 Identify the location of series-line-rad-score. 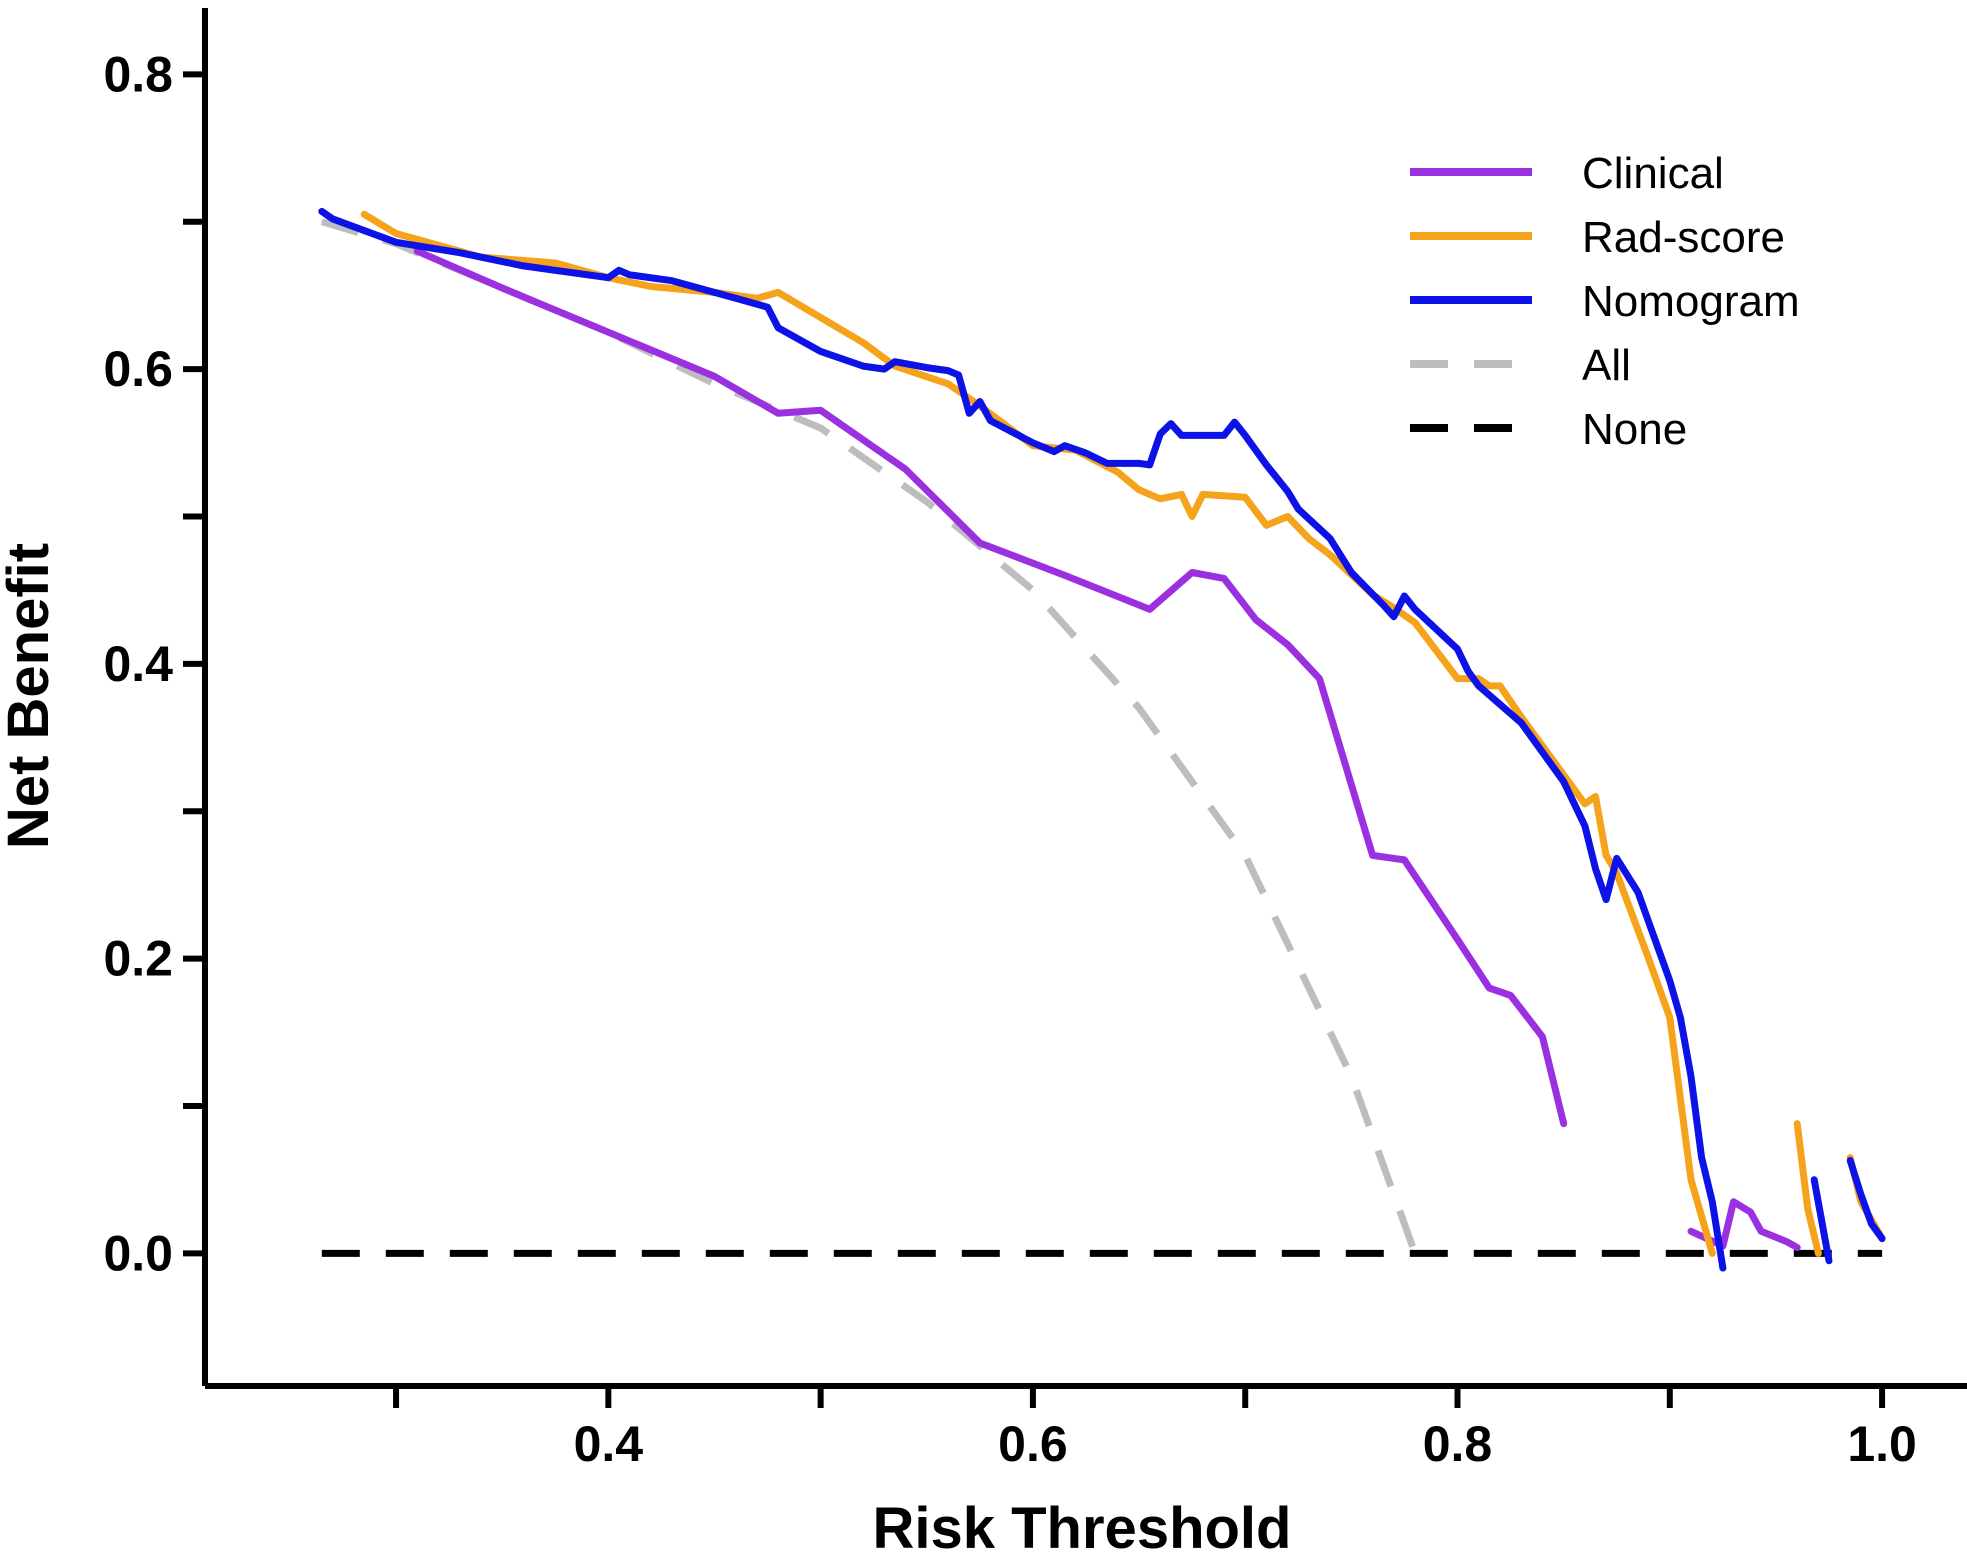
(1807, 1188).